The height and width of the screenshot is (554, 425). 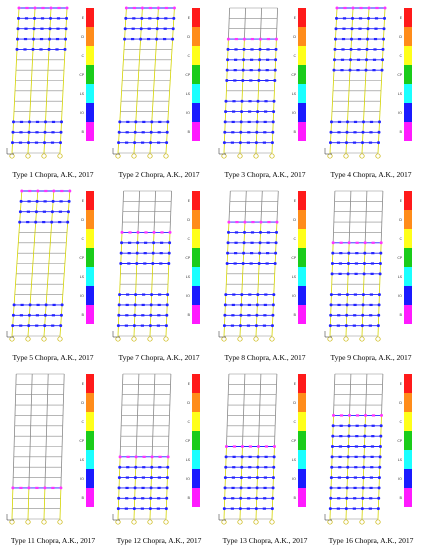 What do you see at coordinates (401, 18) in the screenshot?
I see `legend-level-label: E` at bounding box center [401, 18].